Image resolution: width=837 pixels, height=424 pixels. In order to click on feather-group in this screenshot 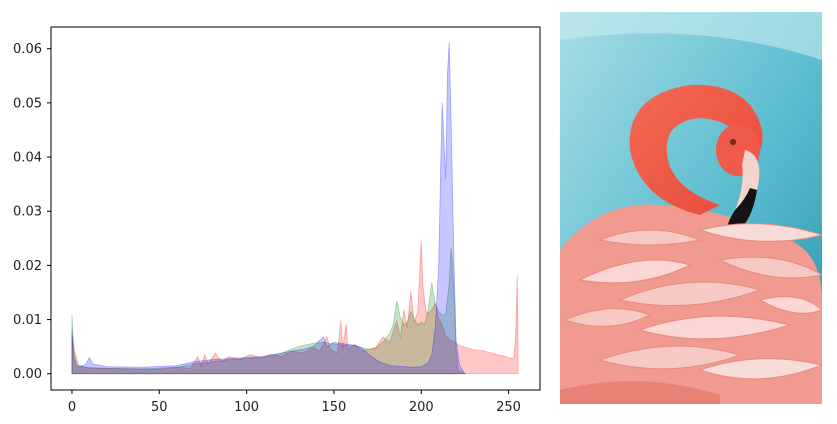, I will do `click(692, 301)`.